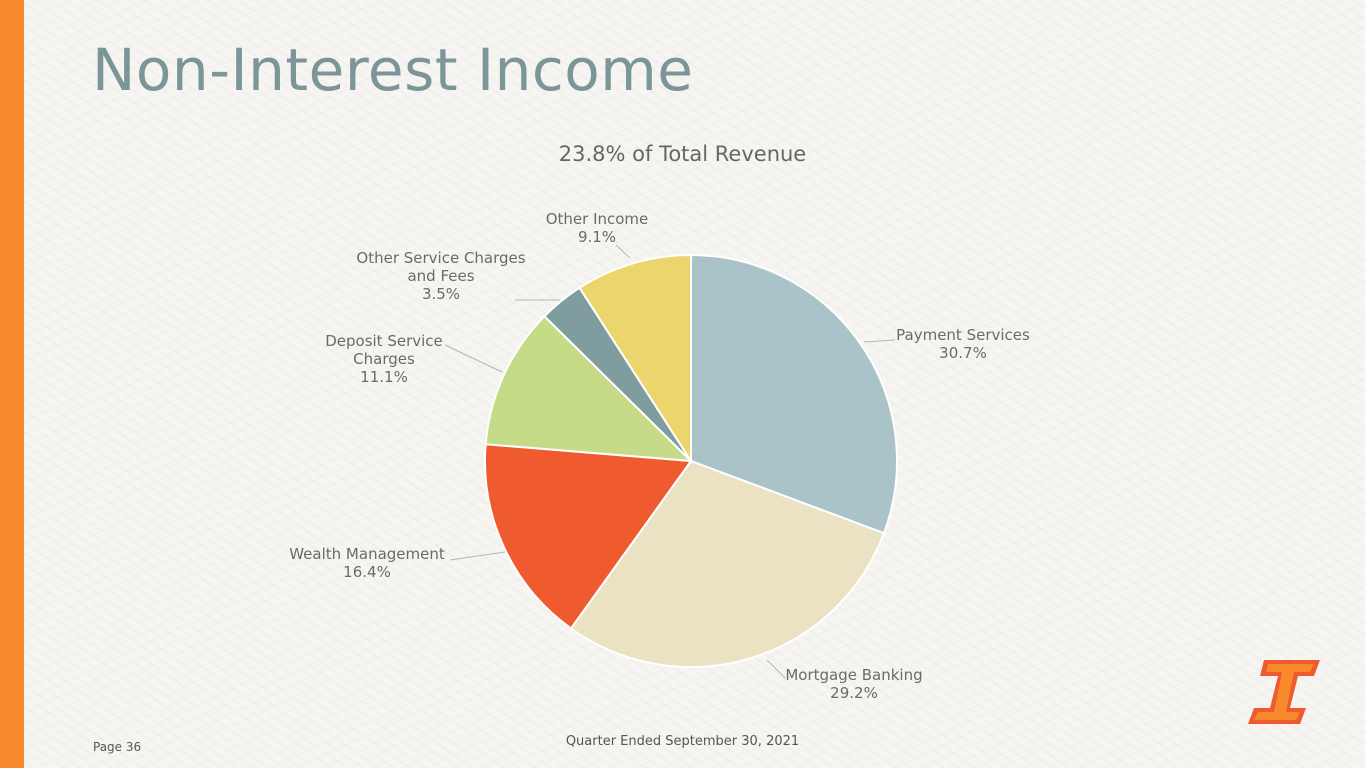  What do you see at coordinates (682, 154) in the screenshot?
I see `chart-title: 23.8% of Total Revenue` at bounding box center [682, 154].